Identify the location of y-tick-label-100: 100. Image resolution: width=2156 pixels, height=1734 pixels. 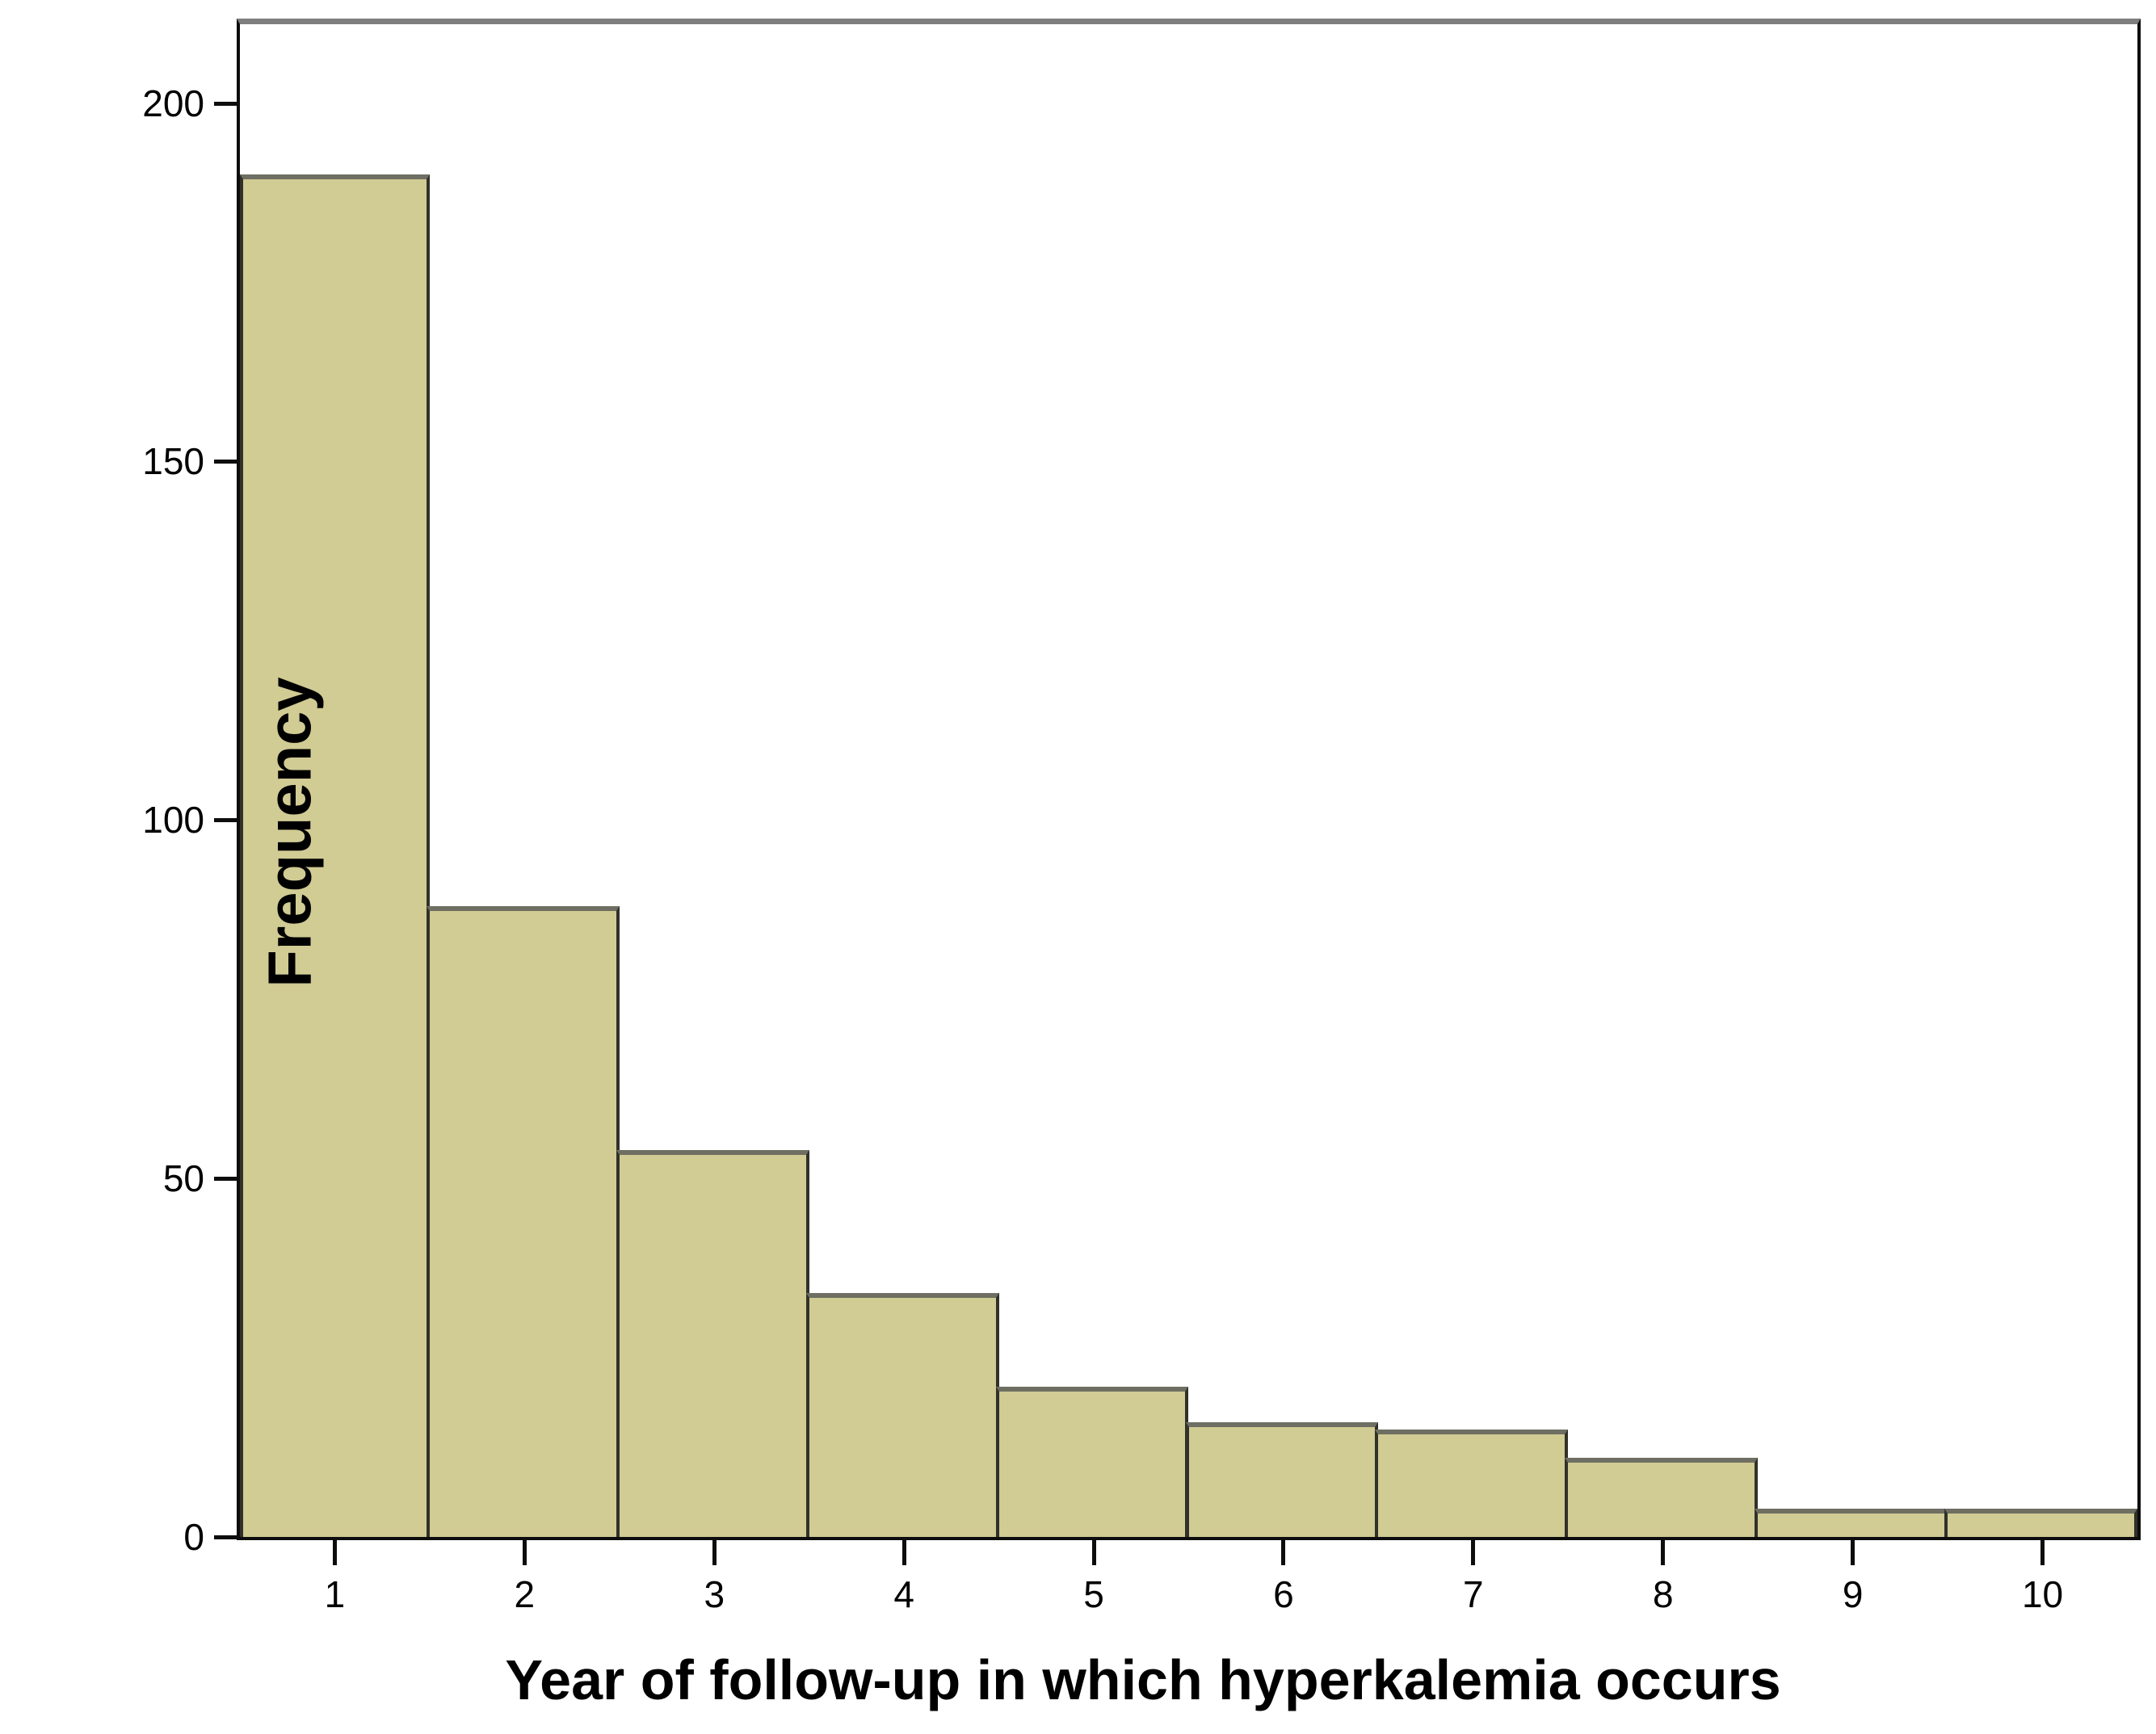
(173, 820).